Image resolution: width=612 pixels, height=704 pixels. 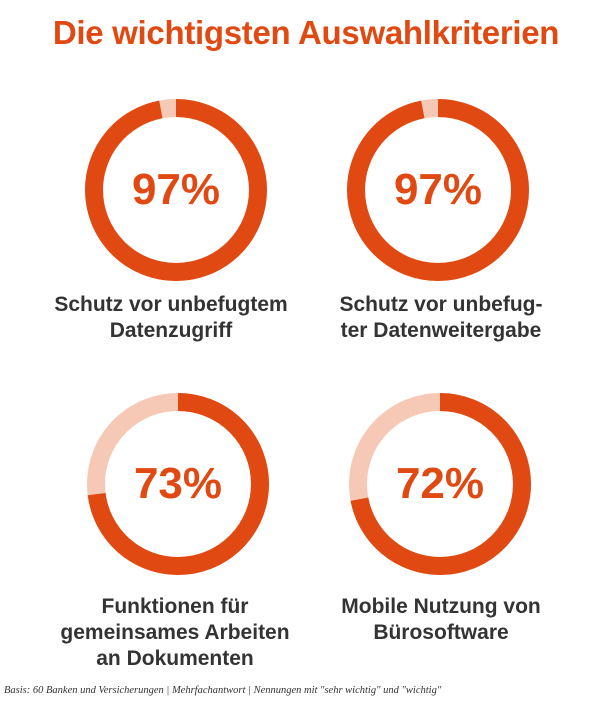 I want to click on donut-chart-2: 97%, so click(x=438, y=190).